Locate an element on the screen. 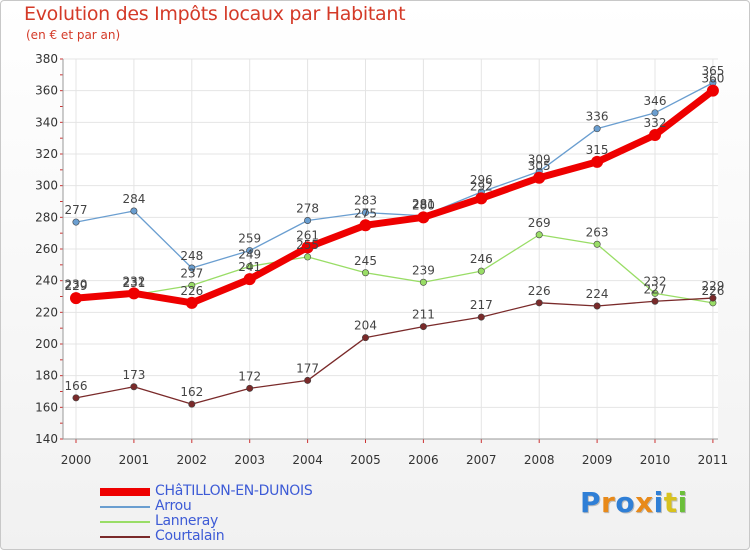  data-label: 172 is located at coordinates (249, 376).